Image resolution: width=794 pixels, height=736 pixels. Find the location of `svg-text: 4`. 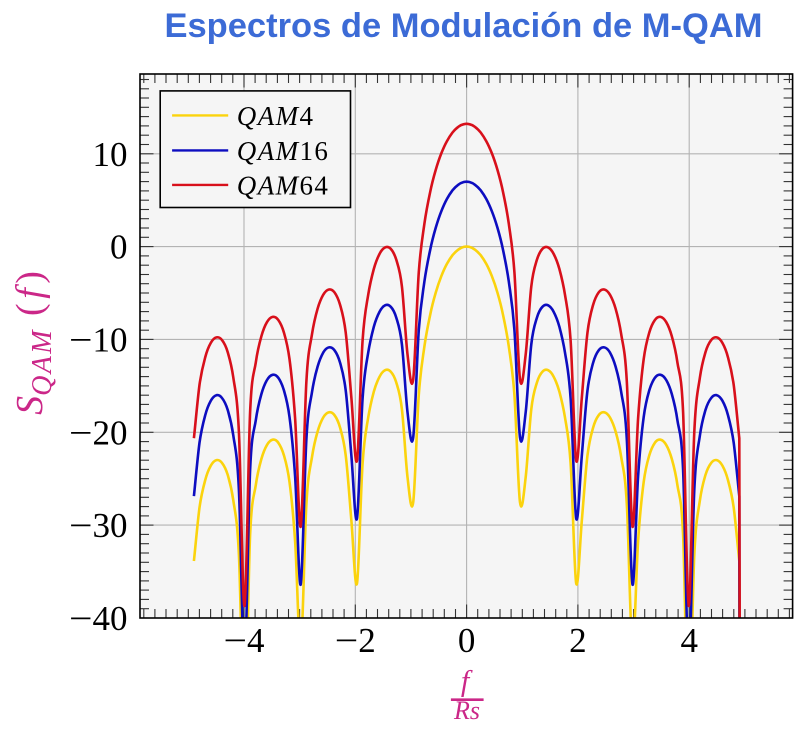

svg-text: 4 is located at coordinates (689, 640).